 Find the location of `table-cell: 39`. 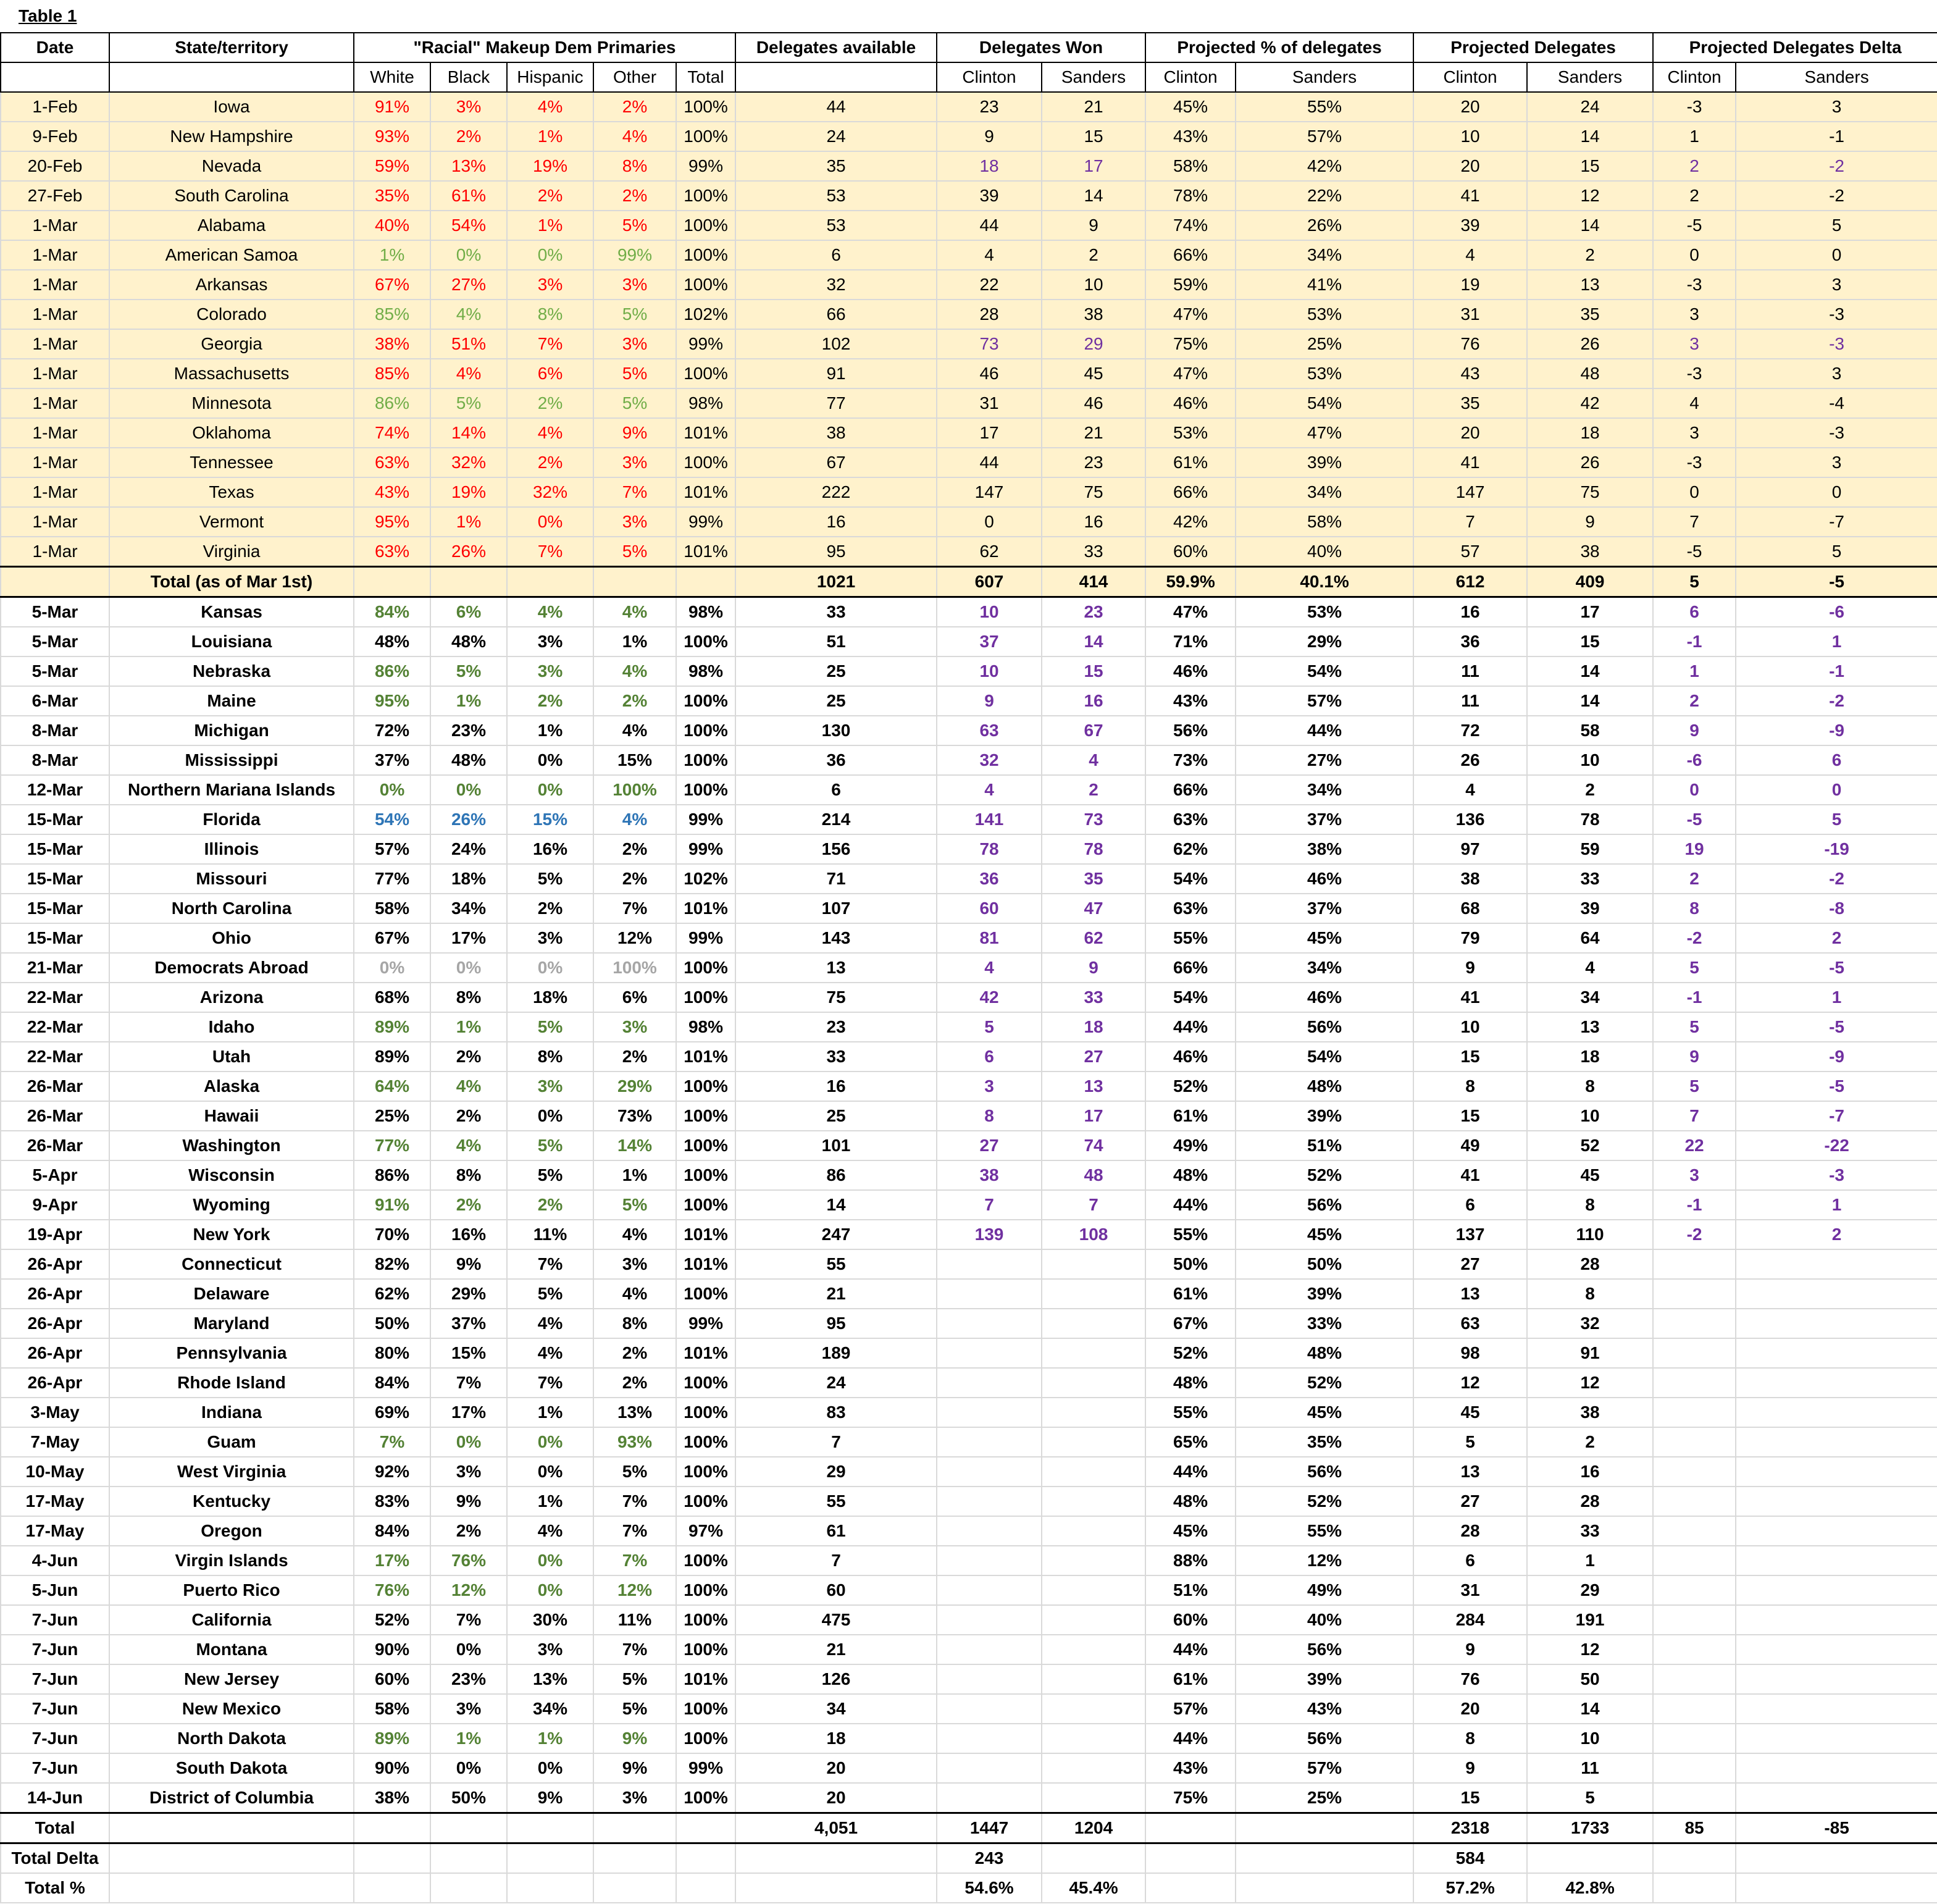

table-cell: 39 is located at coordinates (1470, 225).